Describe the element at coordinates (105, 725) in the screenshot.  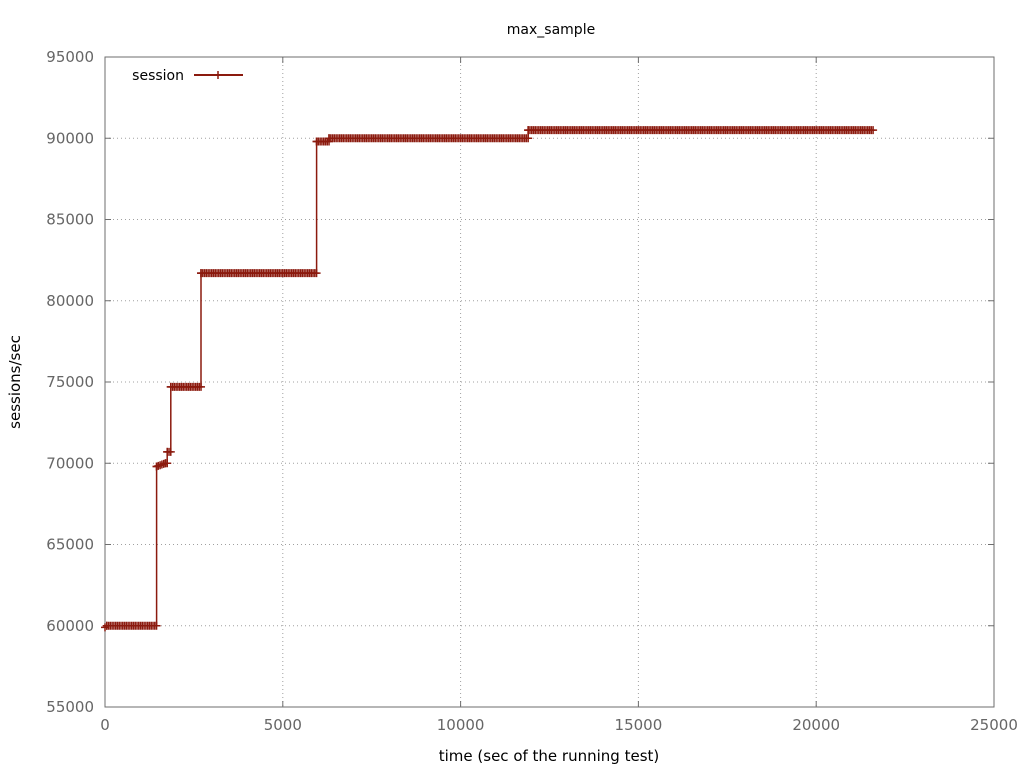
I see `x-tick-label: 0` at that location.